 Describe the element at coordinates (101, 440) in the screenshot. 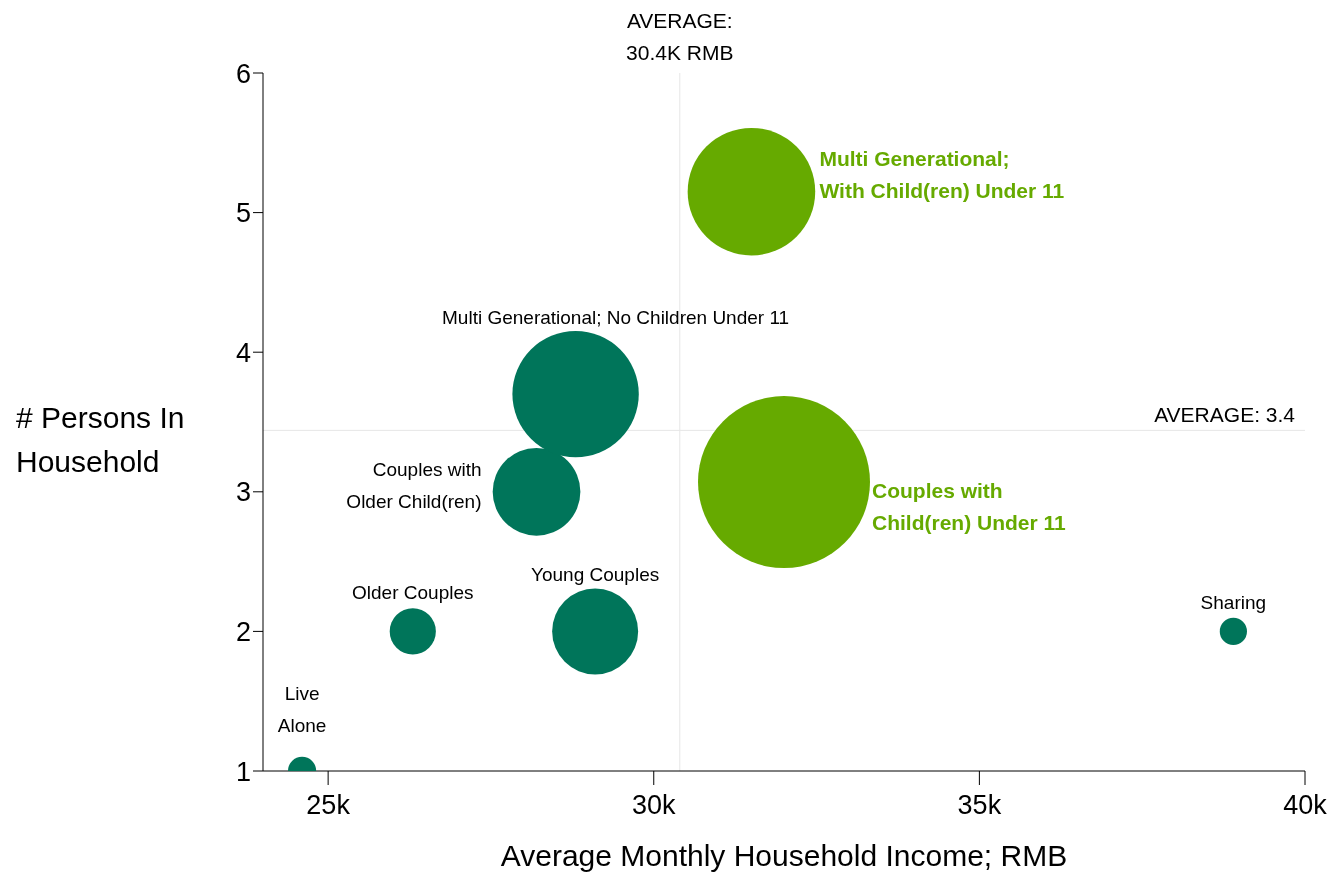

I see `y-axis-title: # Persons In Household` at that location.